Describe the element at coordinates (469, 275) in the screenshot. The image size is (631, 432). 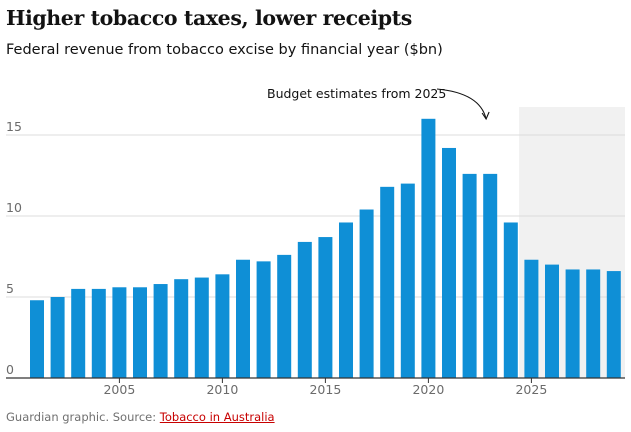
I see `bar-2022` at that location.